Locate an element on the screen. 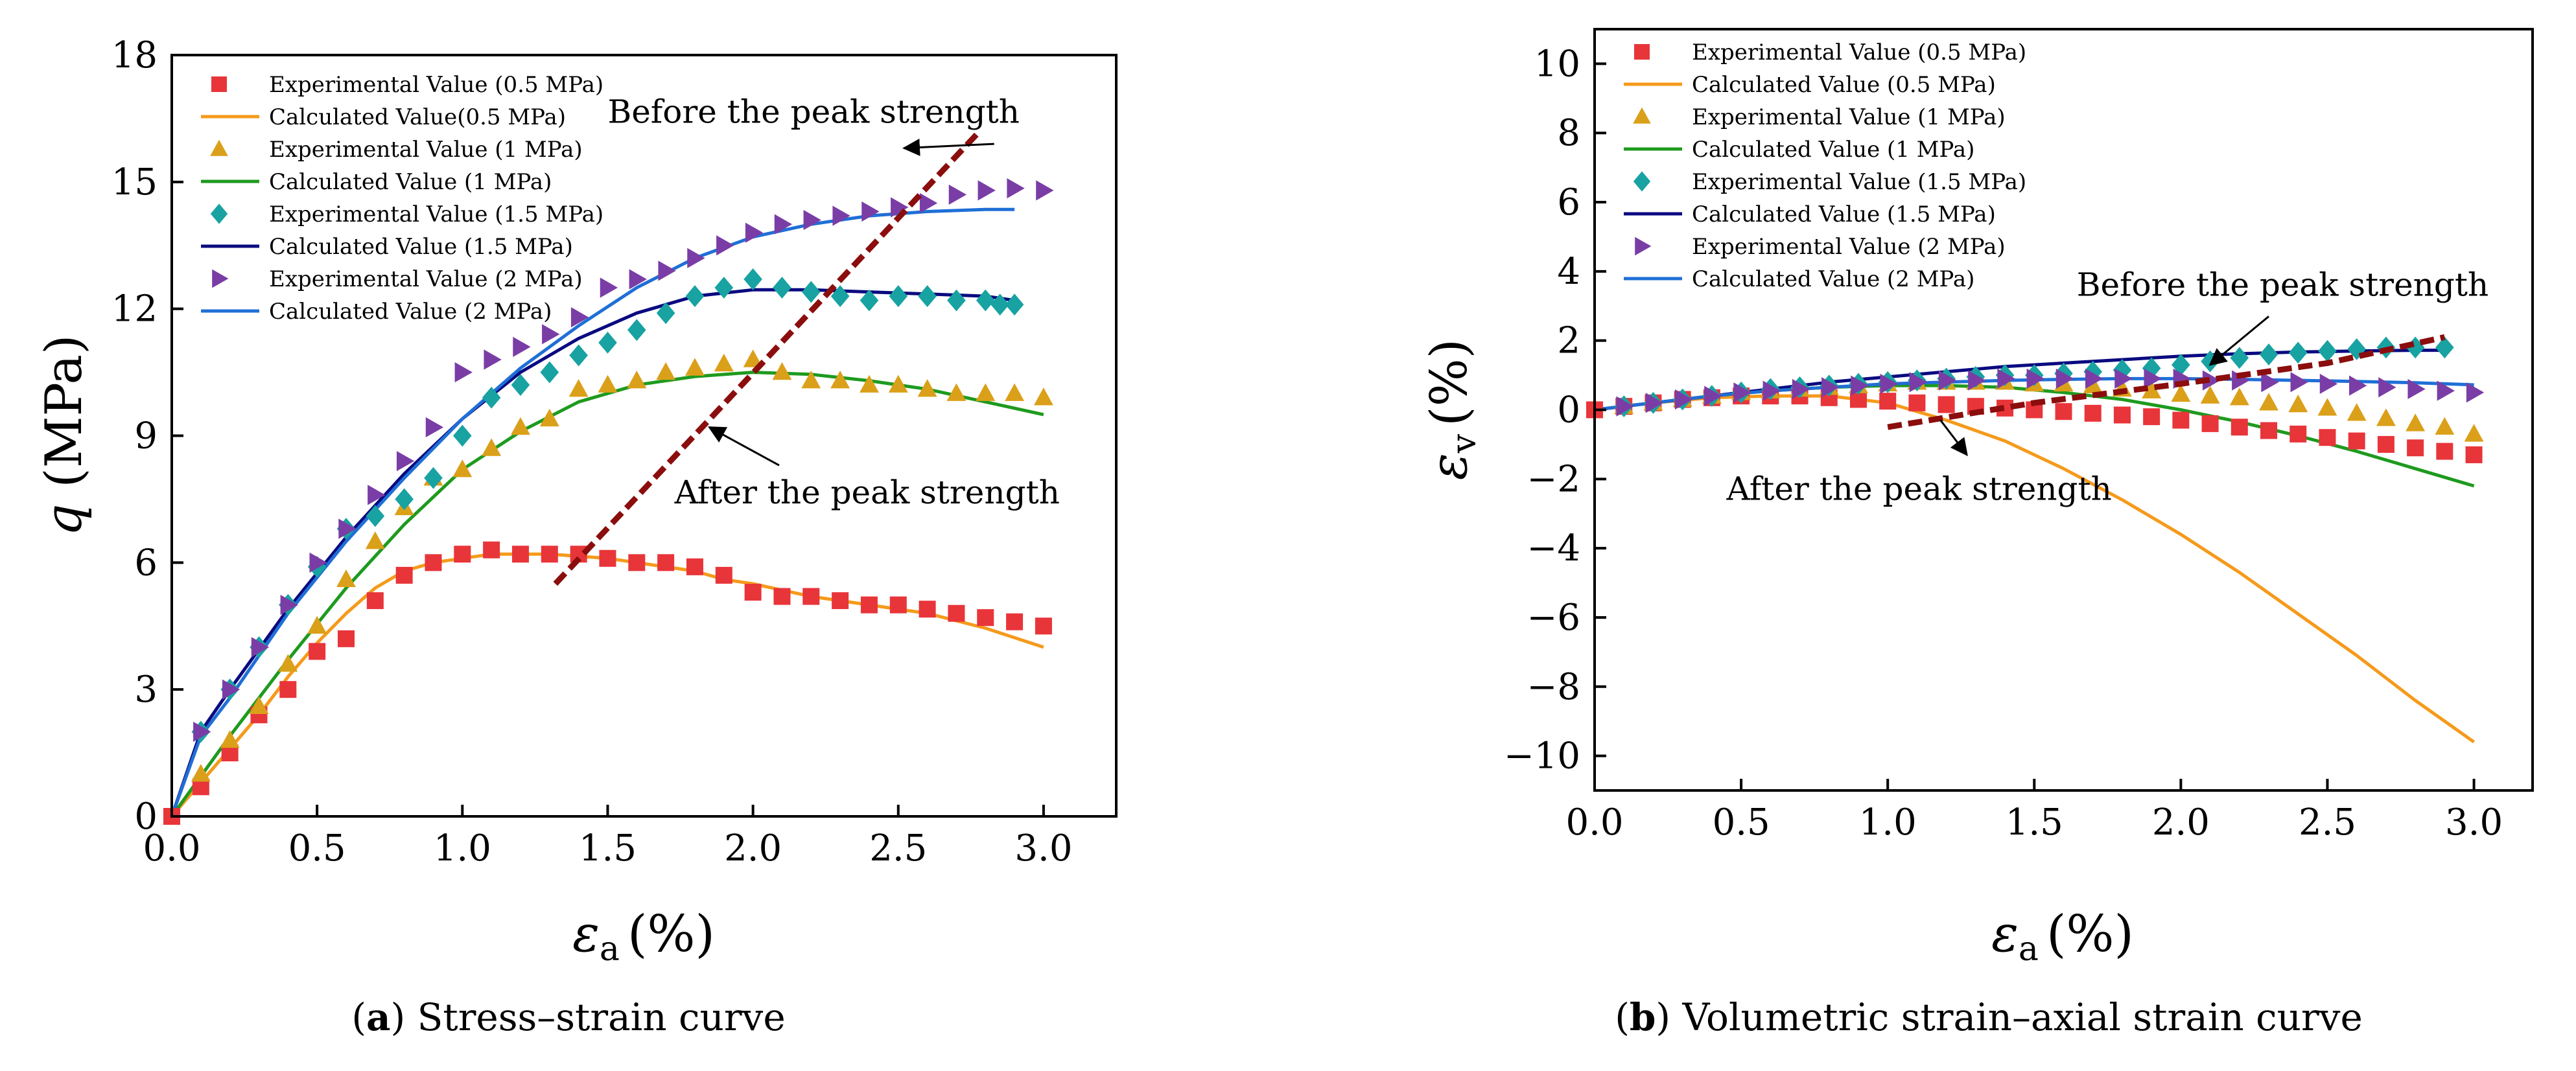 The width and height of the screenshot is (2576, 1071). legend-label: Experimental Value (2 MPa) is located at coordinates (1849, 247).